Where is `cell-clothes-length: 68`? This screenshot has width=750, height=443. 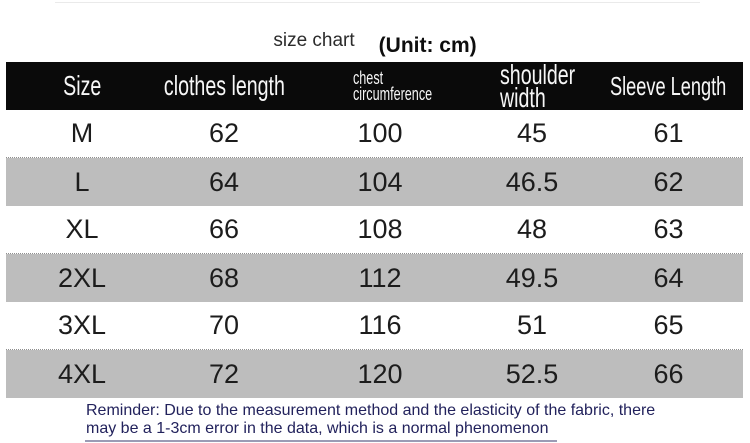 cell-clothes-length: 68 is located at coordinates (224, 277).